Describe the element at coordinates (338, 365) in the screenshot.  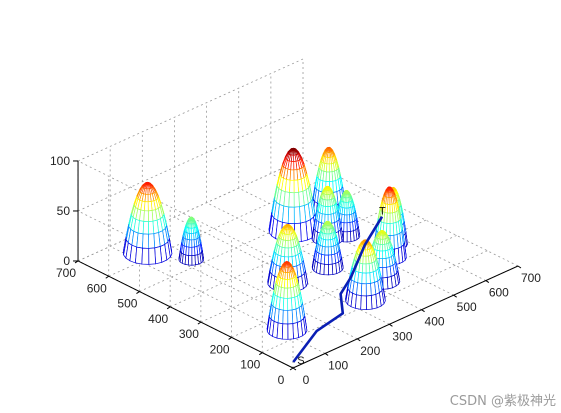
I see `x-tick-label: 100` at that location.